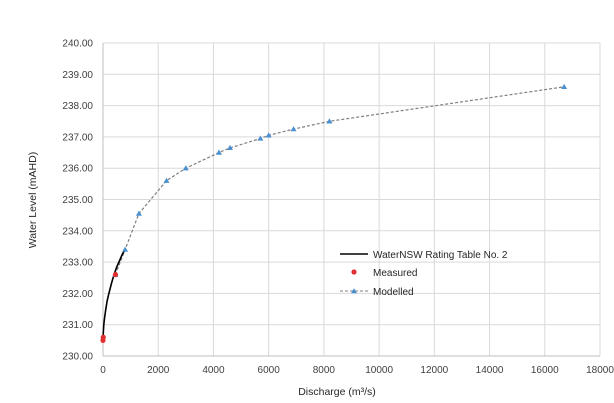 This screenshot has height=403, width=614. I want to click on x-tick-label: 0, so click(103, 370).